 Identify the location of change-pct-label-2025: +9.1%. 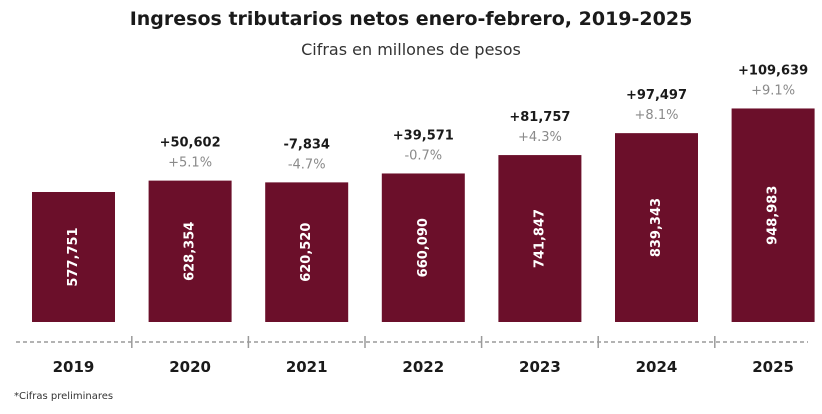
(773, 90).